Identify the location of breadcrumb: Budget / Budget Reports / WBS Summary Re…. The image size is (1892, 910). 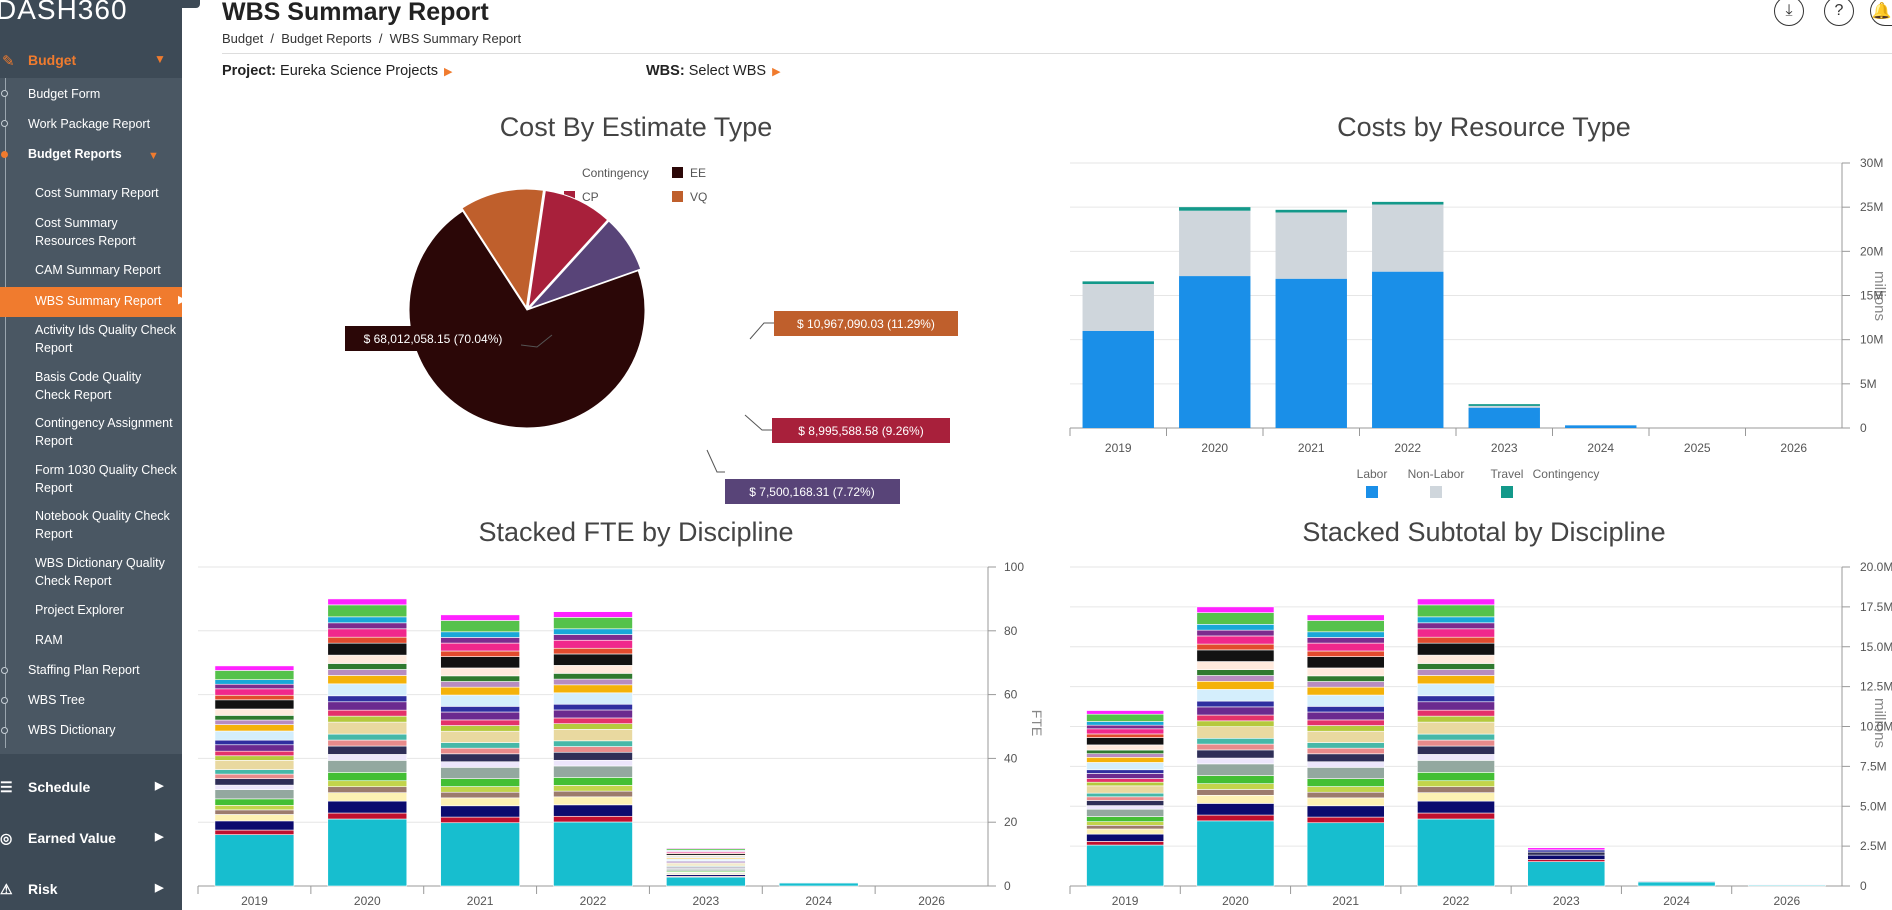
(372, 38).